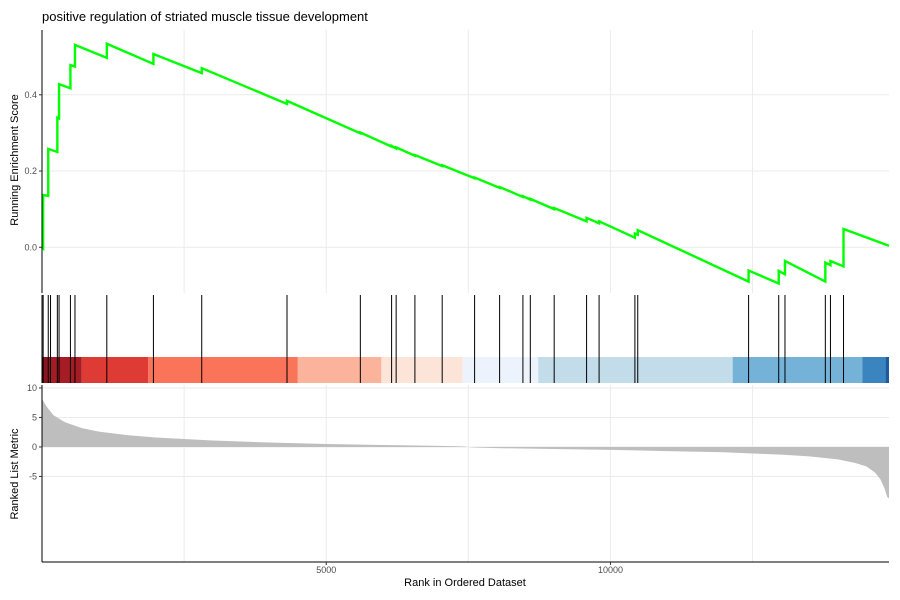  What do you see at coordinates (15, 474) in the screenshot?
I see `y-axis-title-ranked-metric: Ranked List Metric` at bounding box center [15, 474].